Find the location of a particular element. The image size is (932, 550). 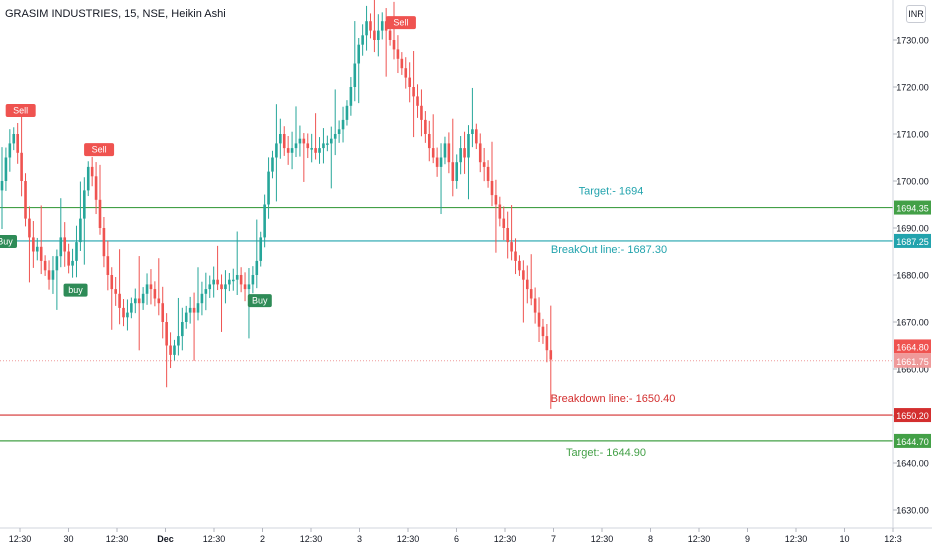

x-tick-label-15: 9 is located at coordinates (747, 539).